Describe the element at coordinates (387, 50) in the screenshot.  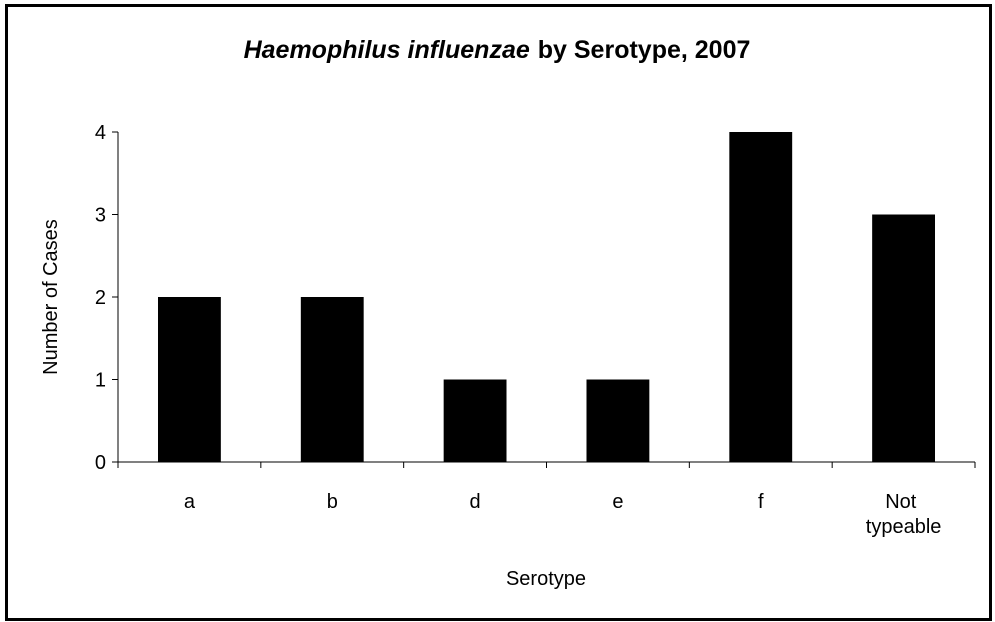
I see `chart-title-italic: Haemophilus influenzae` at that location.